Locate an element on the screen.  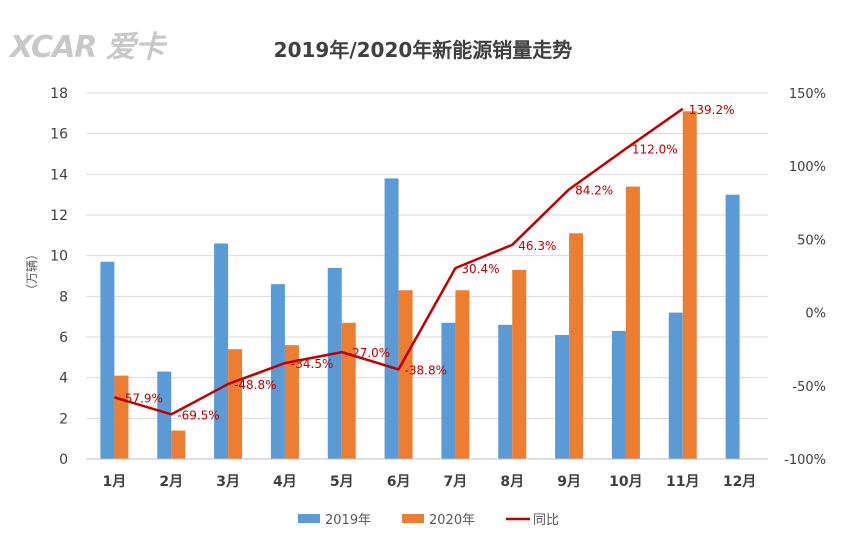
x-tick-label: 12月 is located at coordinates (739, 482).